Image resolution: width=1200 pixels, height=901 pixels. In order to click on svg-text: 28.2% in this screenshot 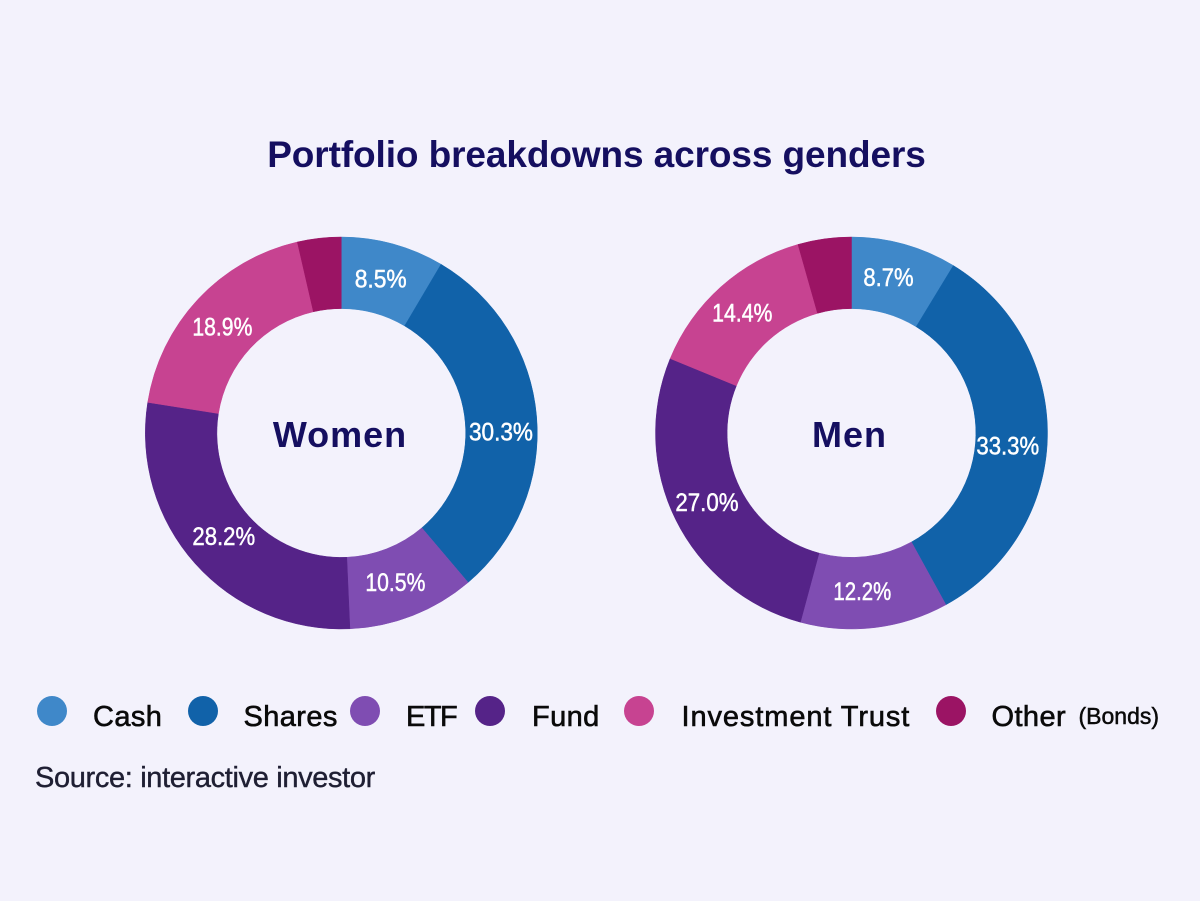, I will do `click(223, 537)`.